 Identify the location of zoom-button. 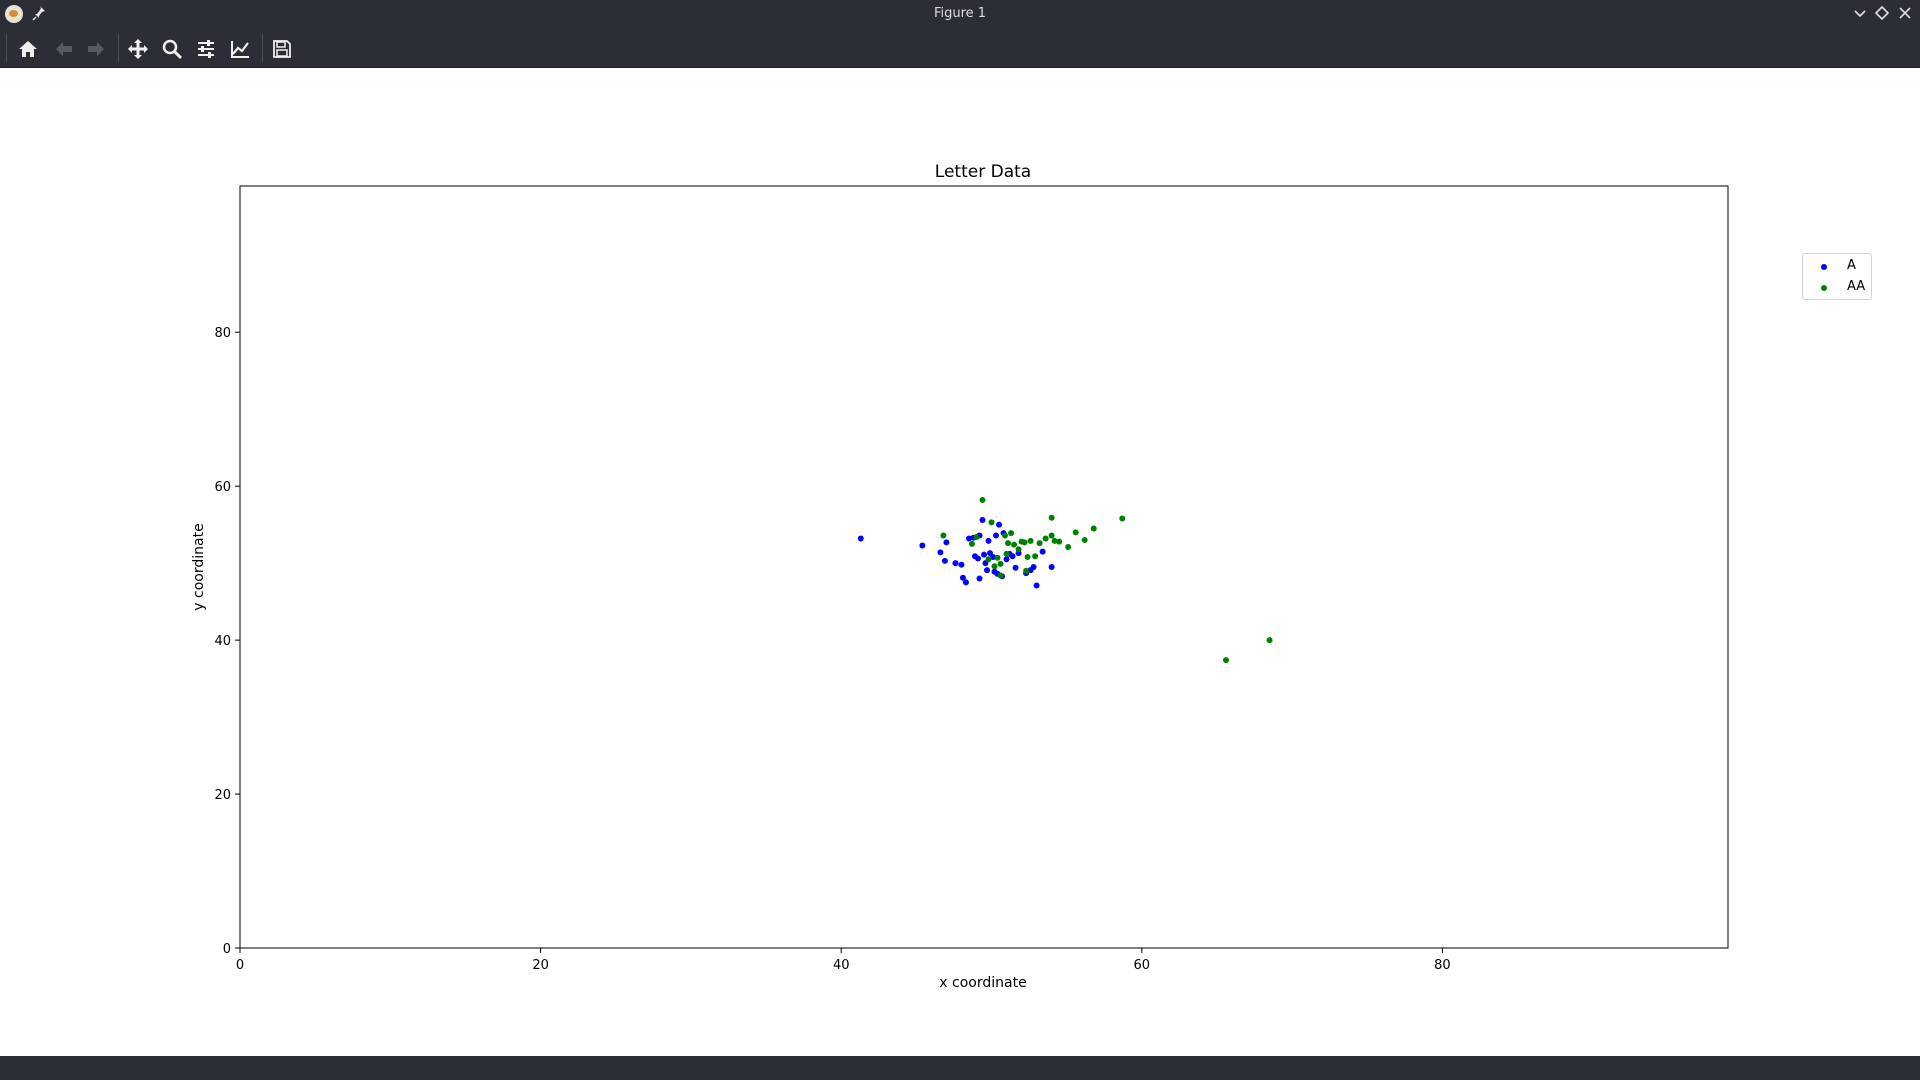
(172, 49).